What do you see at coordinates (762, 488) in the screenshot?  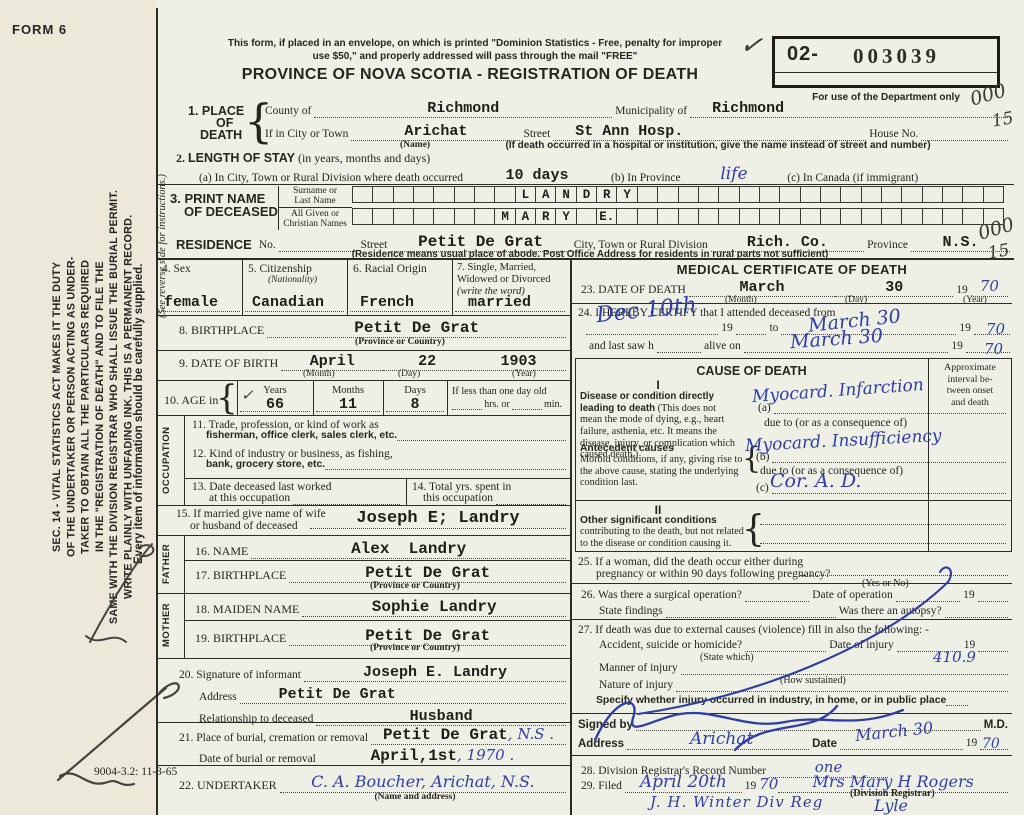 I see `cause-c-label: (c)` at bounding box center [762, 488].